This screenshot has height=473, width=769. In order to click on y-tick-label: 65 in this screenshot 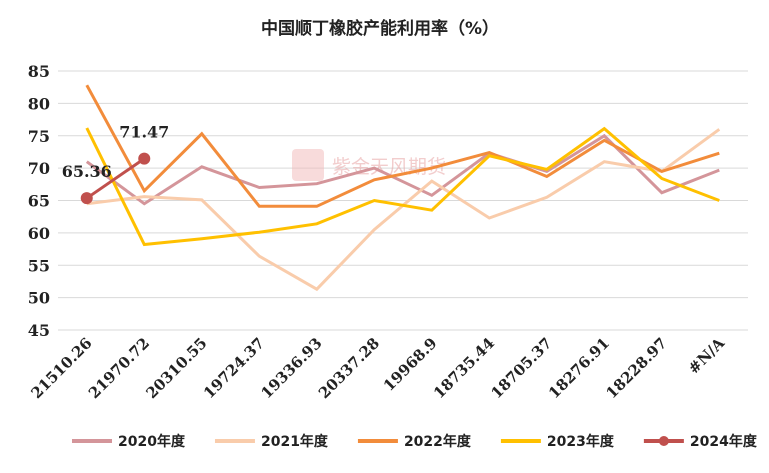, I will do `click(39, 201)`.